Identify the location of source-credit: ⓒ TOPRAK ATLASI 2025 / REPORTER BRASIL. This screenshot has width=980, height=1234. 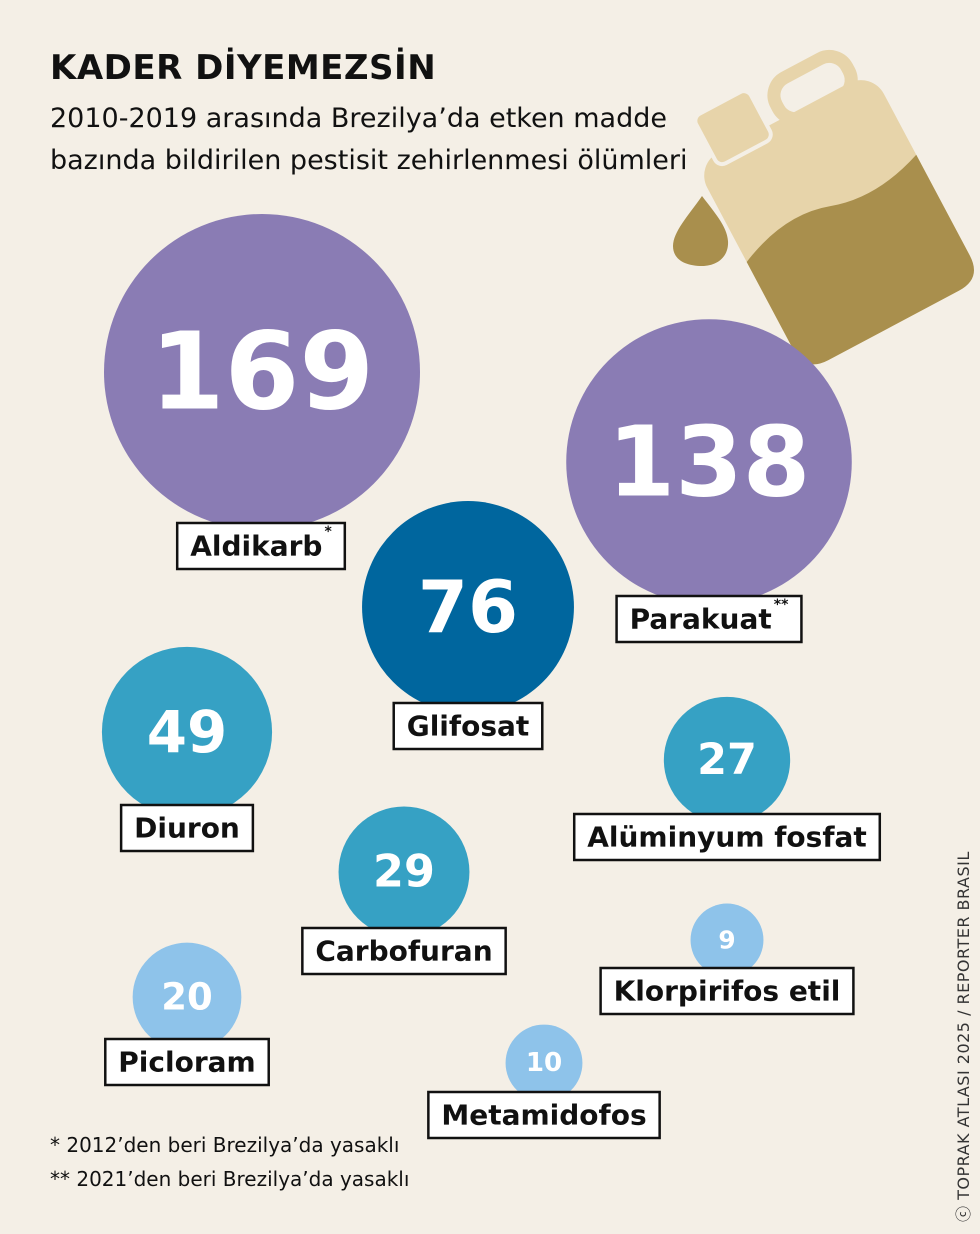
(962, 1036).